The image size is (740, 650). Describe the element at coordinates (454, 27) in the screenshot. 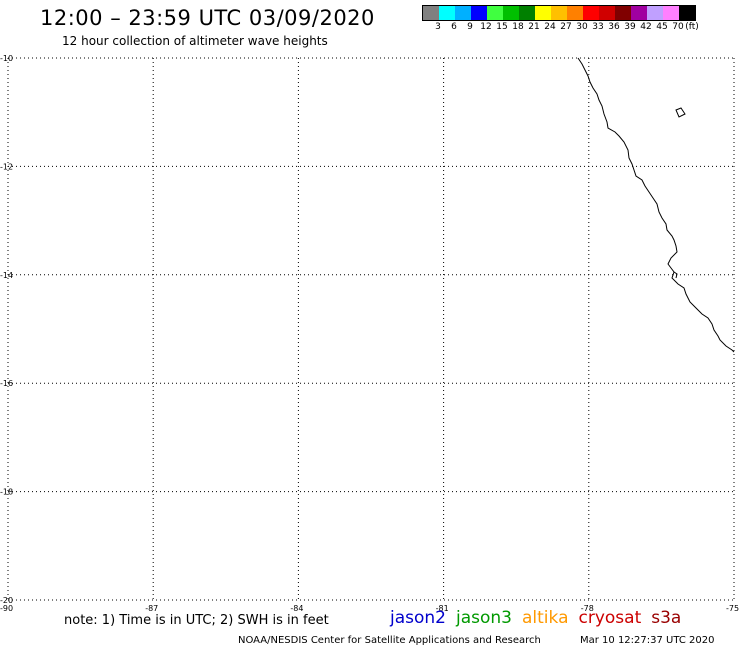

I see `colorbar-label: 6` at that location.